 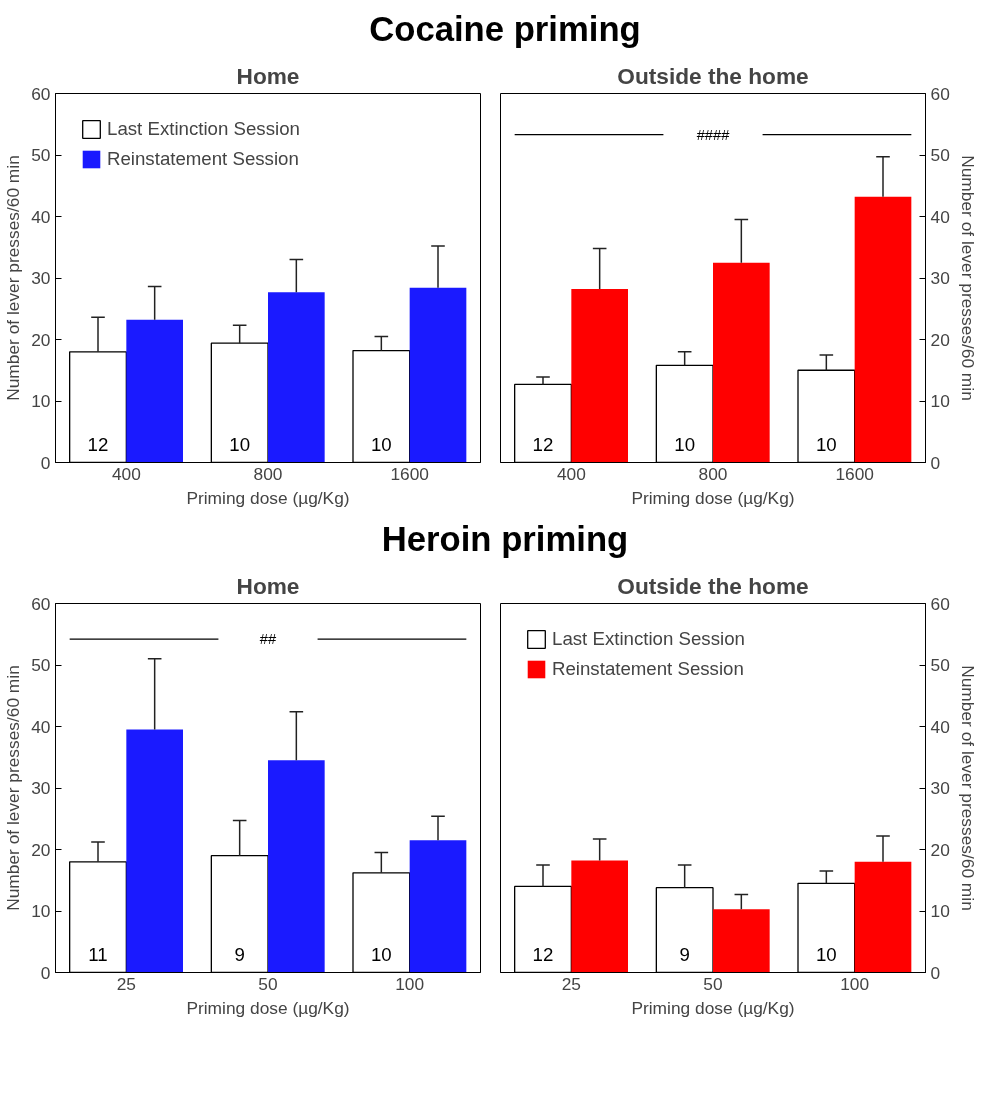 I want to click on chart-title: Cocaine priming, so click(x=505, y=29).